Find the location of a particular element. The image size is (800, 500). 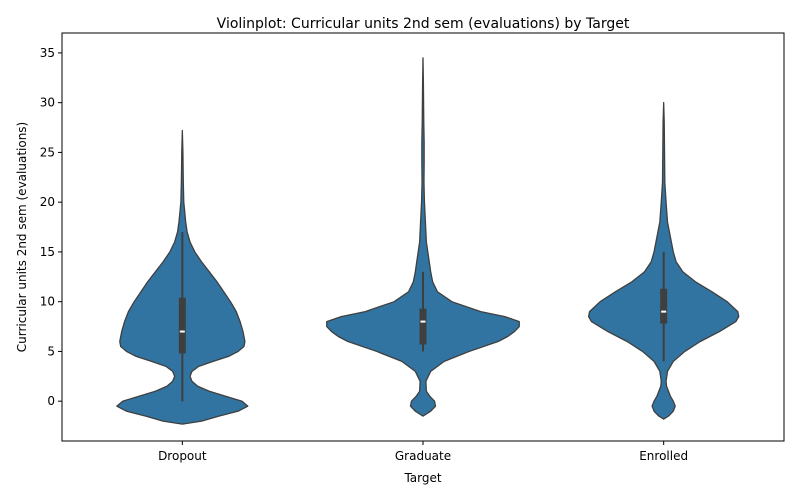

y-tick-label: 25 is located at coordinates (47, 152).